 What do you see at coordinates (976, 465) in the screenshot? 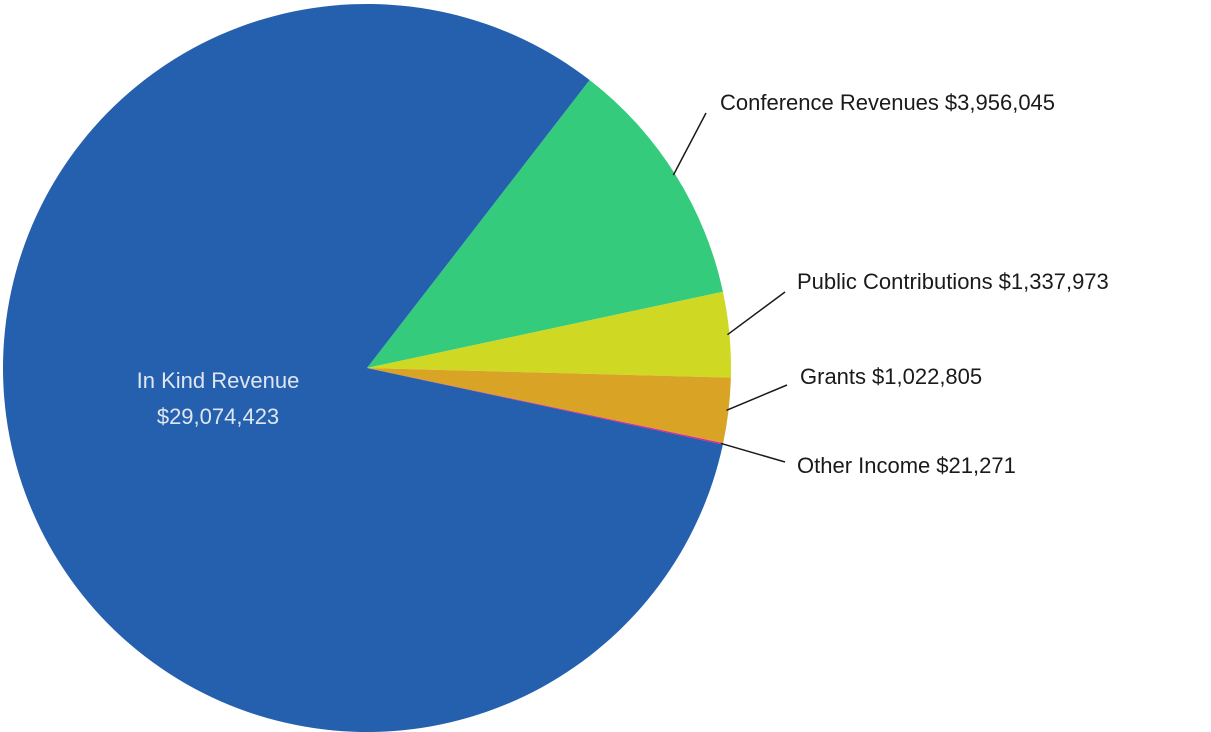
I see `slice-value: $21,271` at bounding box center [976, 465].